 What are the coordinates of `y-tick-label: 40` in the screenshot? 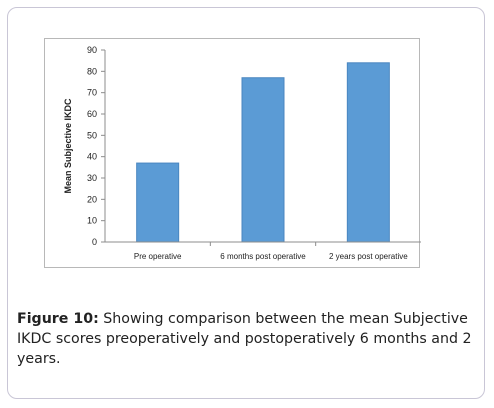 It's located at (92, 157).